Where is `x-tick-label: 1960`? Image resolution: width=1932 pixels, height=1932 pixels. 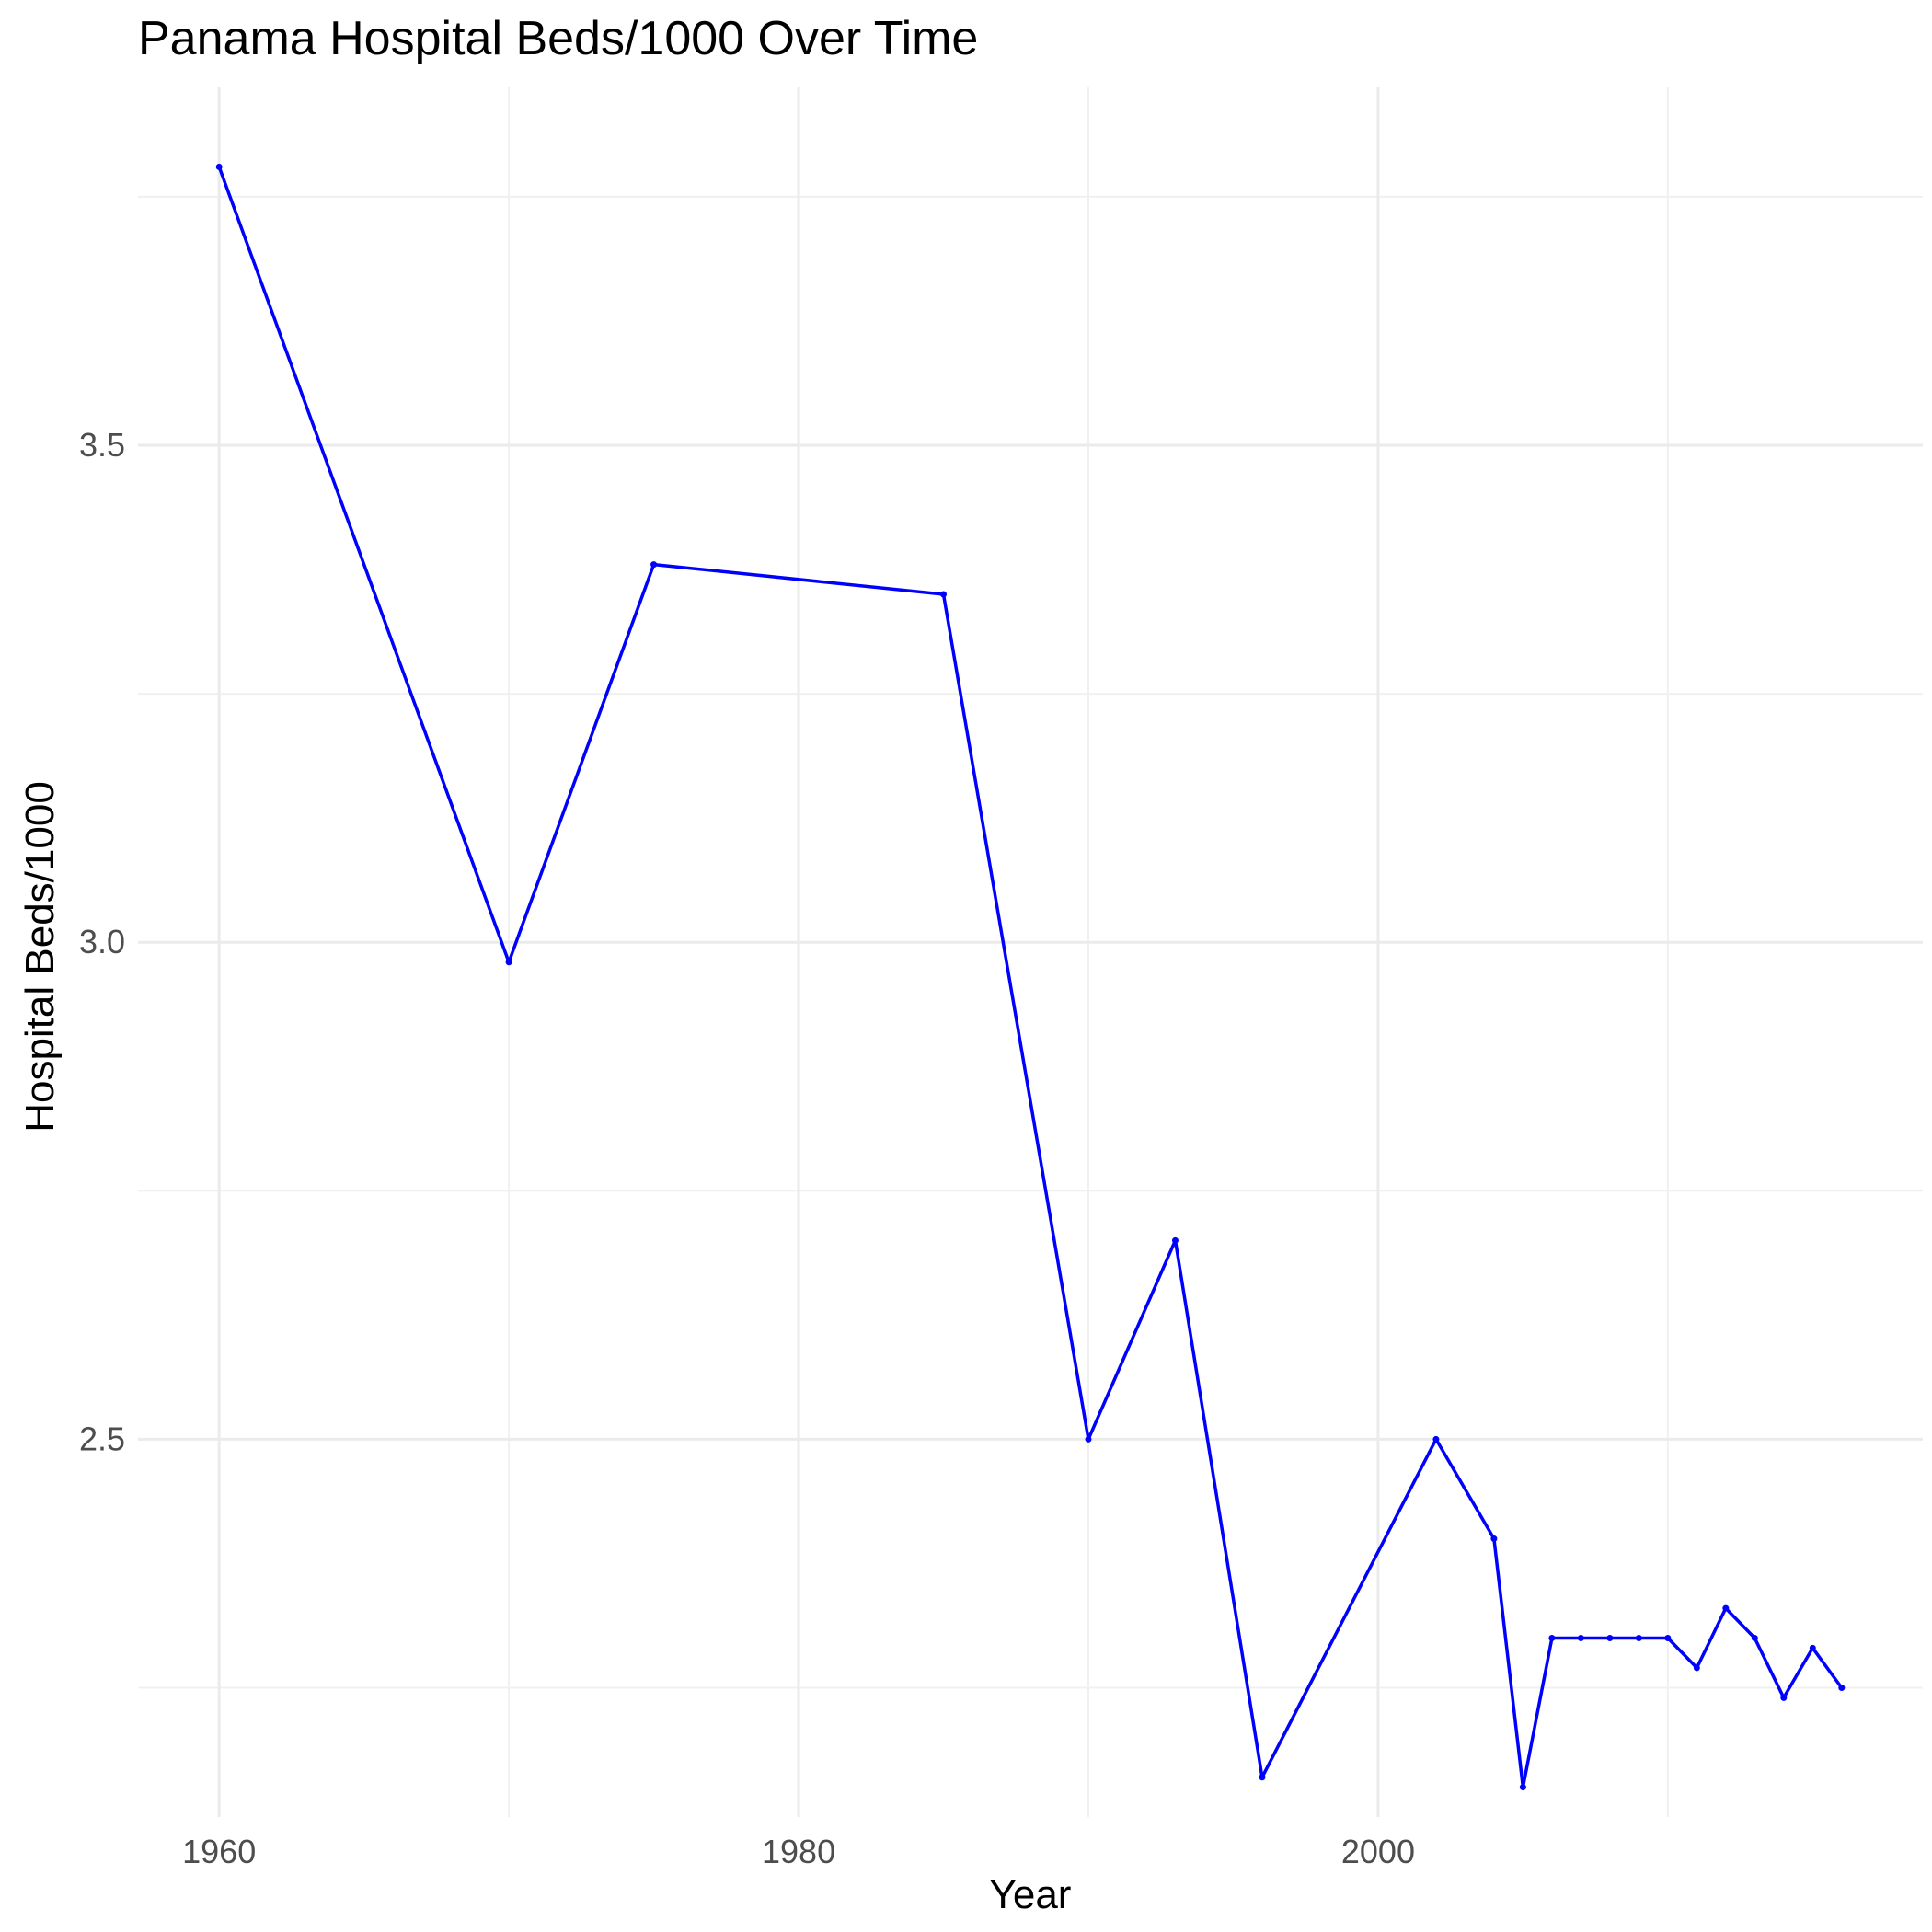
x-tick-label: 1960 is located at coordinates (219, 1851).